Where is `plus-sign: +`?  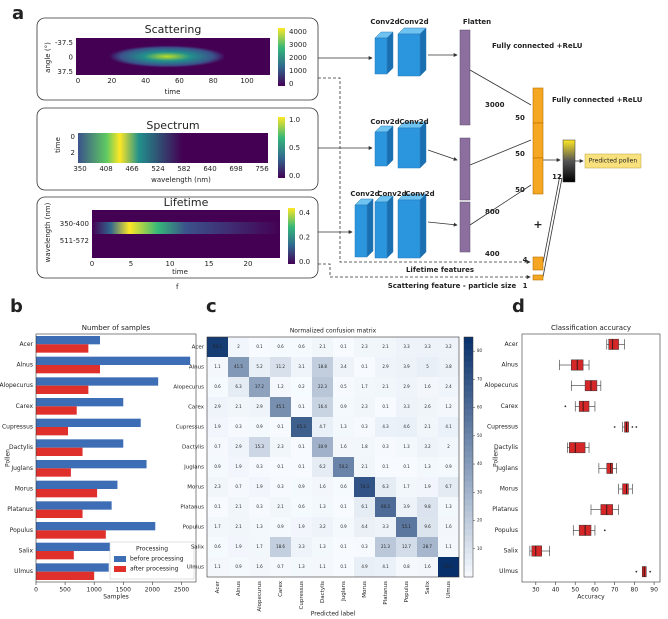 plus-sign: + is located at coordinates (537, 224).